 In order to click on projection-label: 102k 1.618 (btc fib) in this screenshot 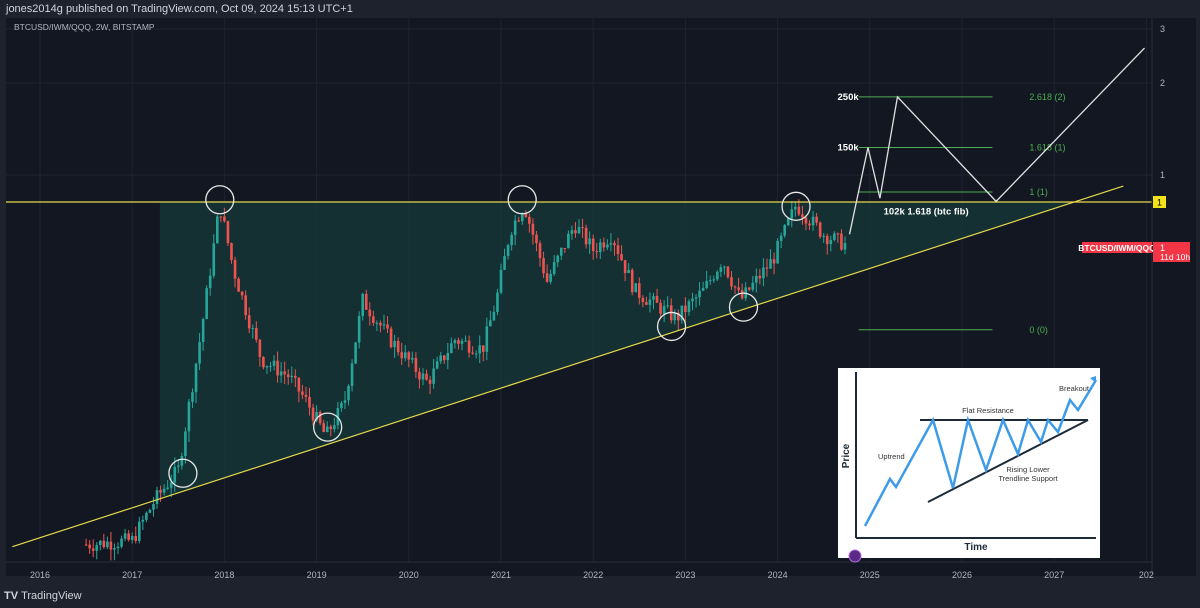, I will do `click(926, 211)`.